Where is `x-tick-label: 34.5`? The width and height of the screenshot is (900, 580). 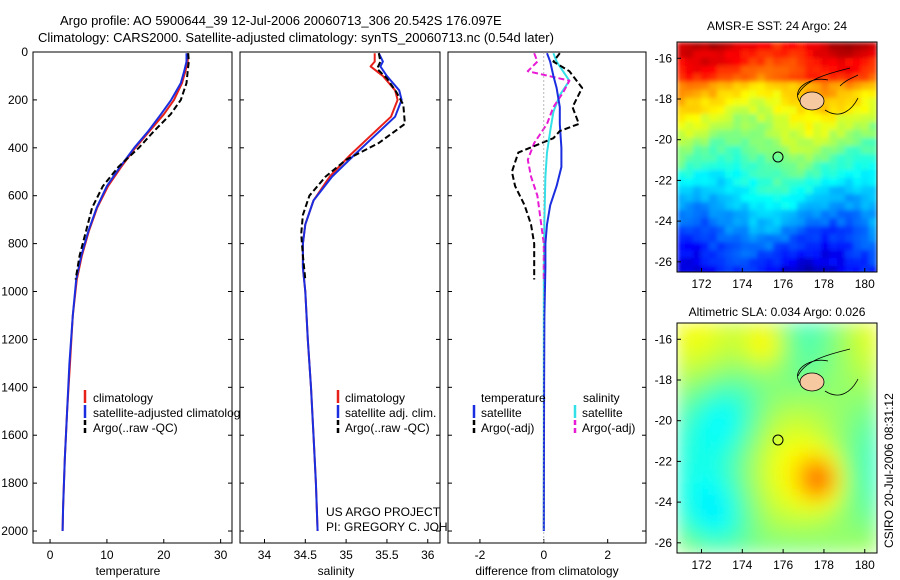
x-tick-label: 34.5 is located at coordinates (306, 555).